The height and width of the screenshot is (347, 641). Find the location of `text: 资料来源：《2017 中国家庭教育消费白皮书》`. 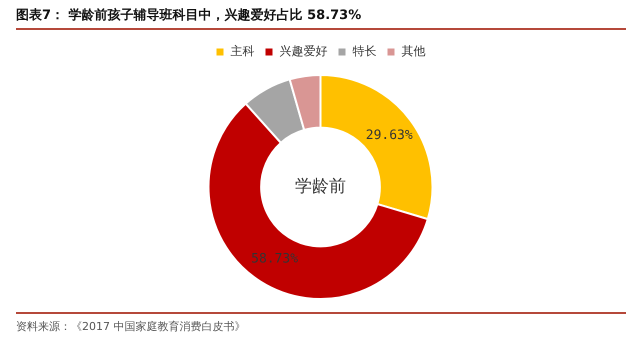

text: 资料来源：《2017 中国家庭教育消费白皮书》 is located at coordinates (131, 326).